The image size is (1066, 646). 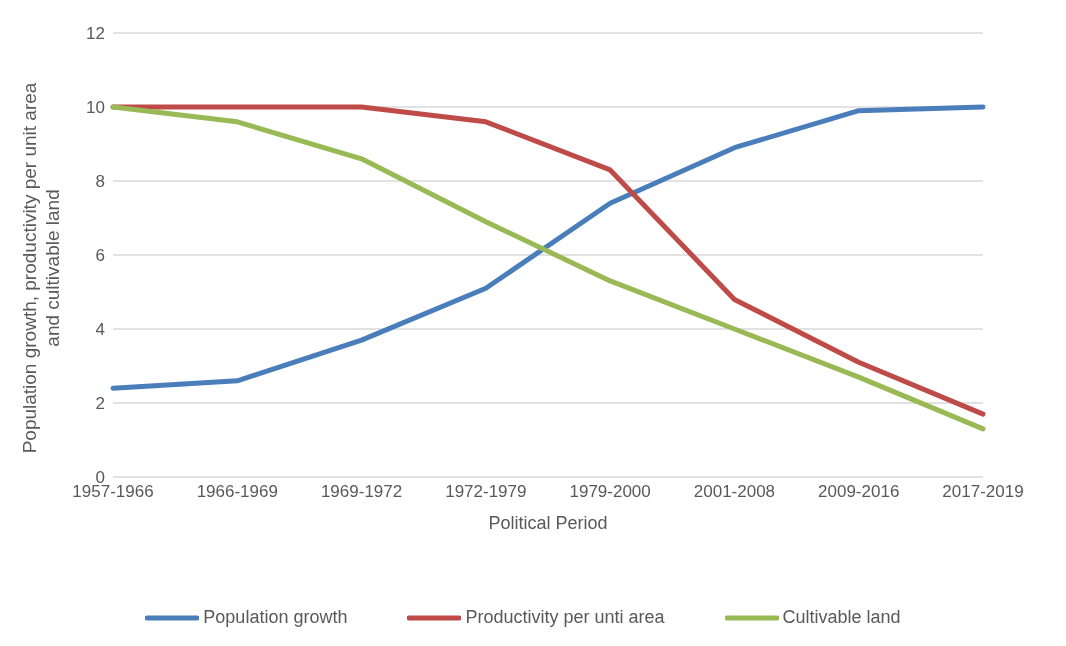 I want to click on x-tick-label: 2001-2008, so click(x=734, y=492).